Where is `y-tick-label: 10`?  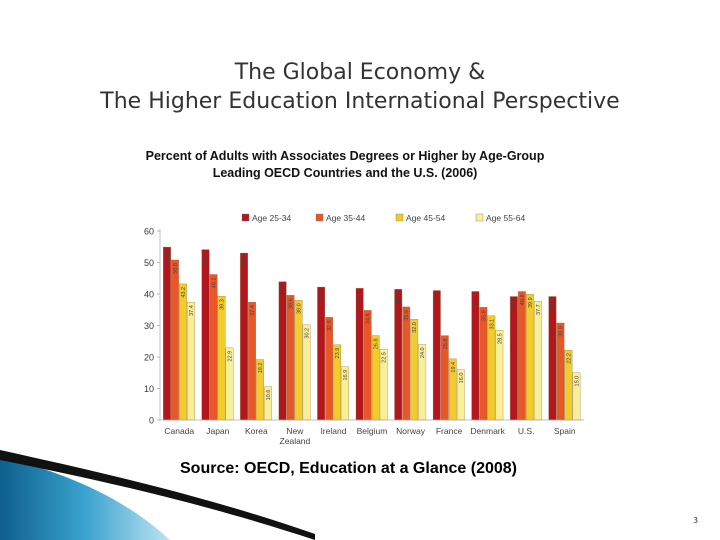 y-tick-label: 10 is located at coordinates (149, 389).